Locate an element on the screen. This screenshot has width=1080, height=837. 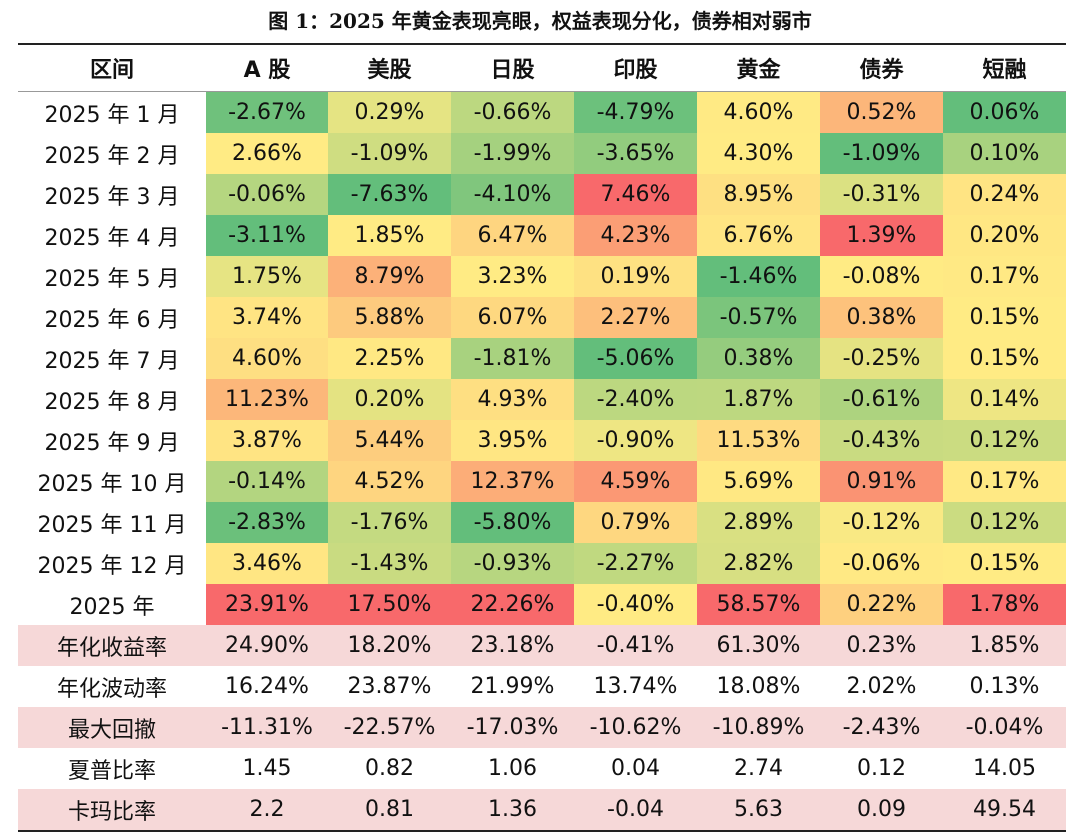
header-row: 区间 A 股 美股 日股 印股 黄金 债券 短融 is located at coordinates (542, 68).